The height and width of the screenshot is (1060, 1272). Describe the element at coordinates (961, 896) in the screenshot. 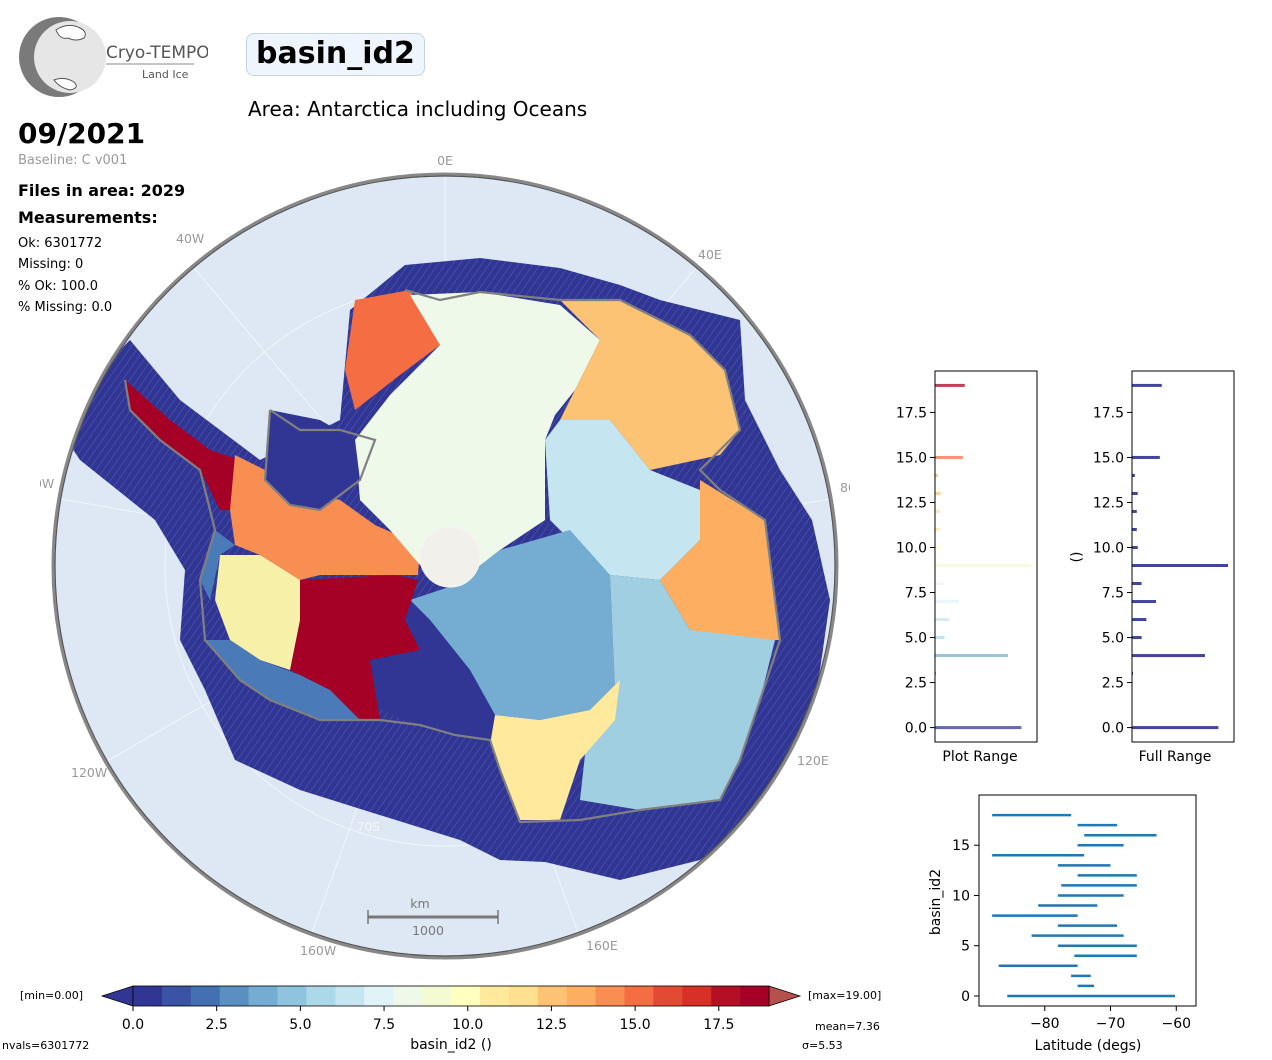

I see `latitude-ytick-label: 10` at that location.